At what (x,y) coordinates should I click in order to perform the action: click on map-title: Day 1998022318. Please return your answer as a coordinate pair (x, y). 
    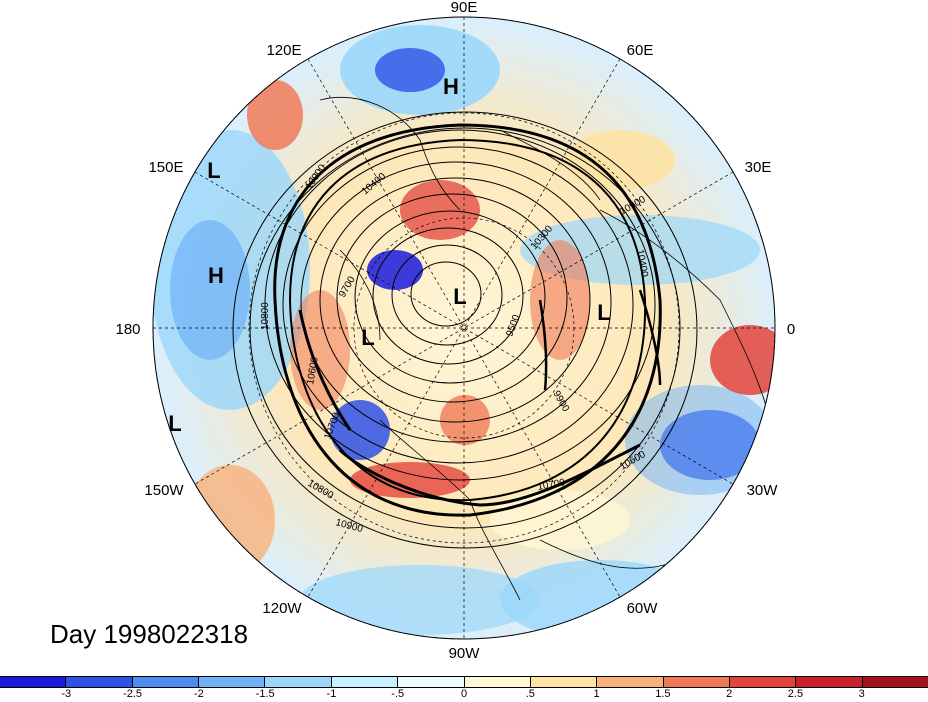
    Looking at the image, I should click on (149, 634).